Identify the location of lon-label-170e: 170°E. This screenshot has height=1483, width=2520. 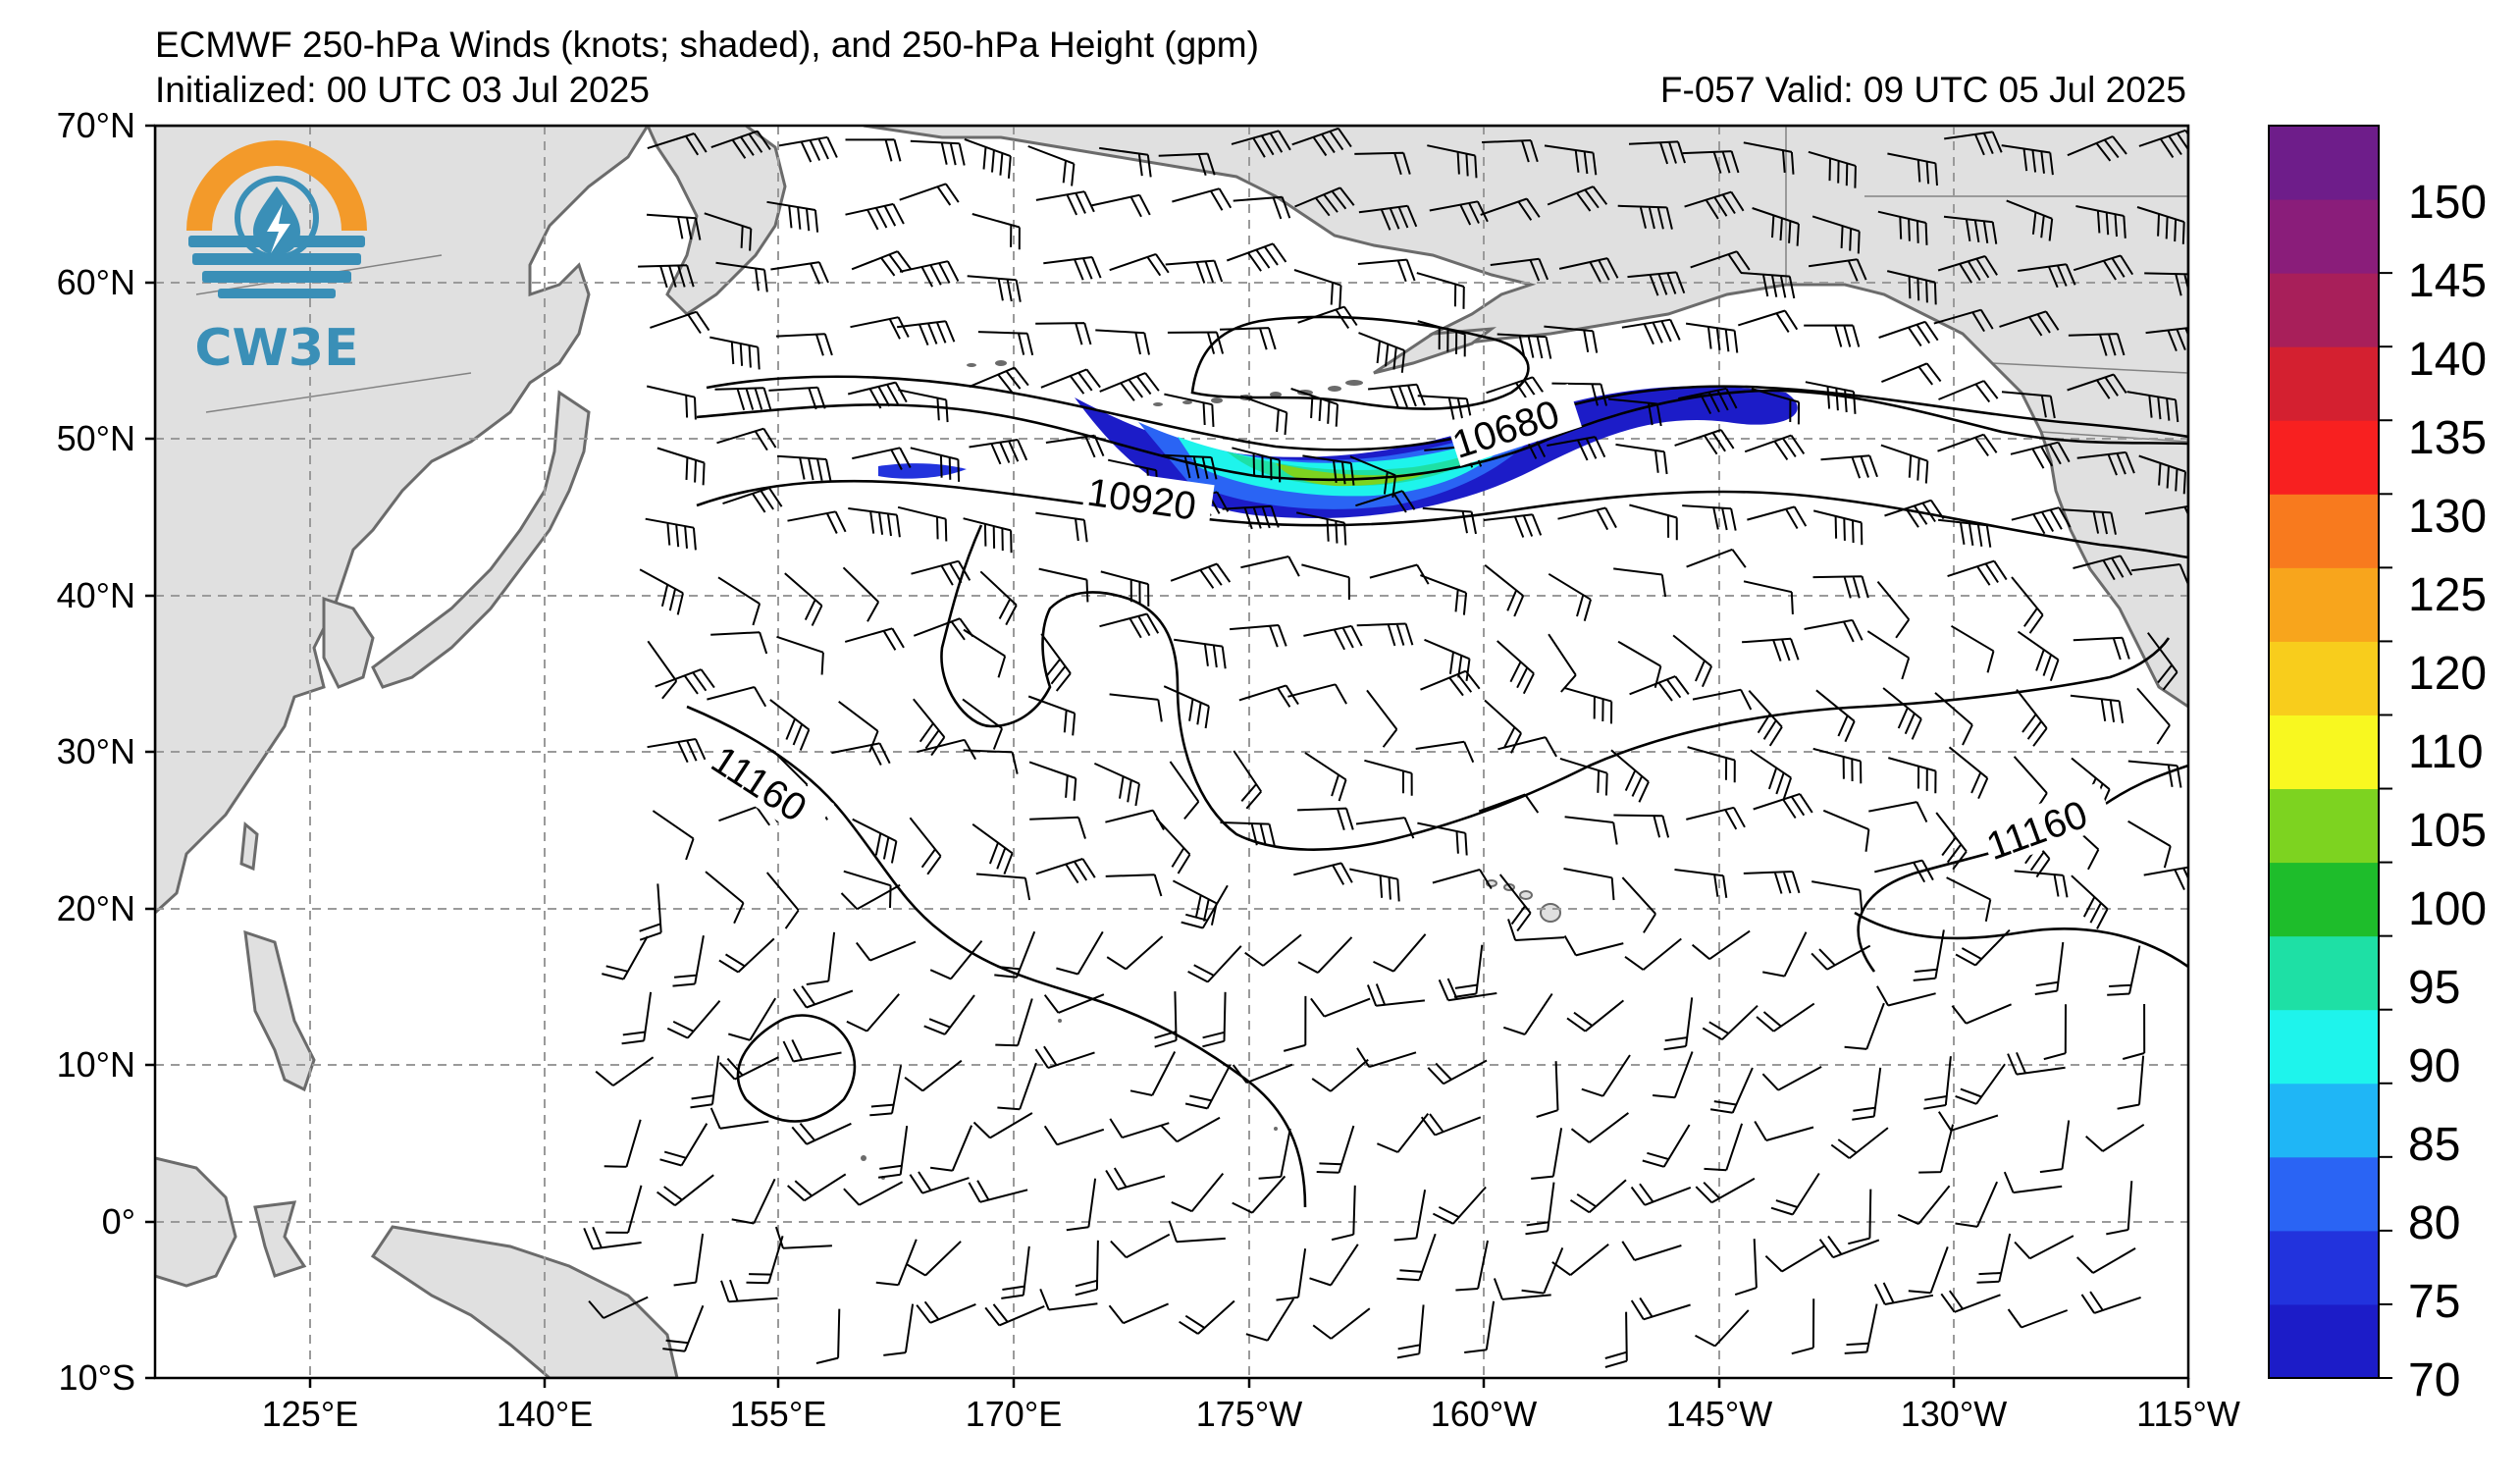
(1014, 1414).